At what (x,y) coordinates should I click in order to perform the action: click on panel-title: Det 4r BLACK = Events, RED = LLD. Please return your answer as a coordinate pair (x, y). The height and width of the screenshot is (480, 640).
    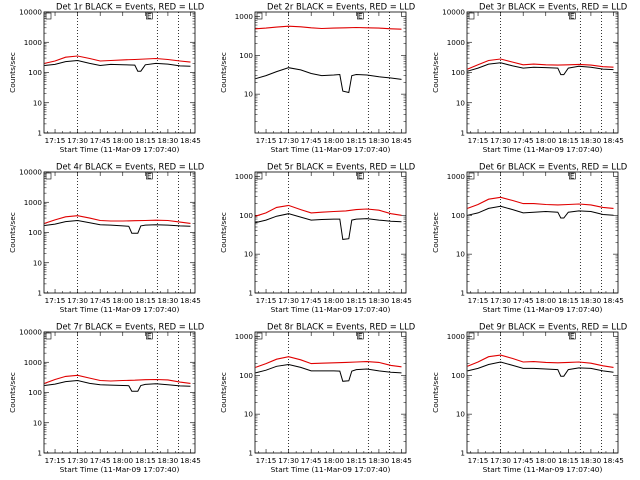
    Looking at the image, I should click on (130, 167).